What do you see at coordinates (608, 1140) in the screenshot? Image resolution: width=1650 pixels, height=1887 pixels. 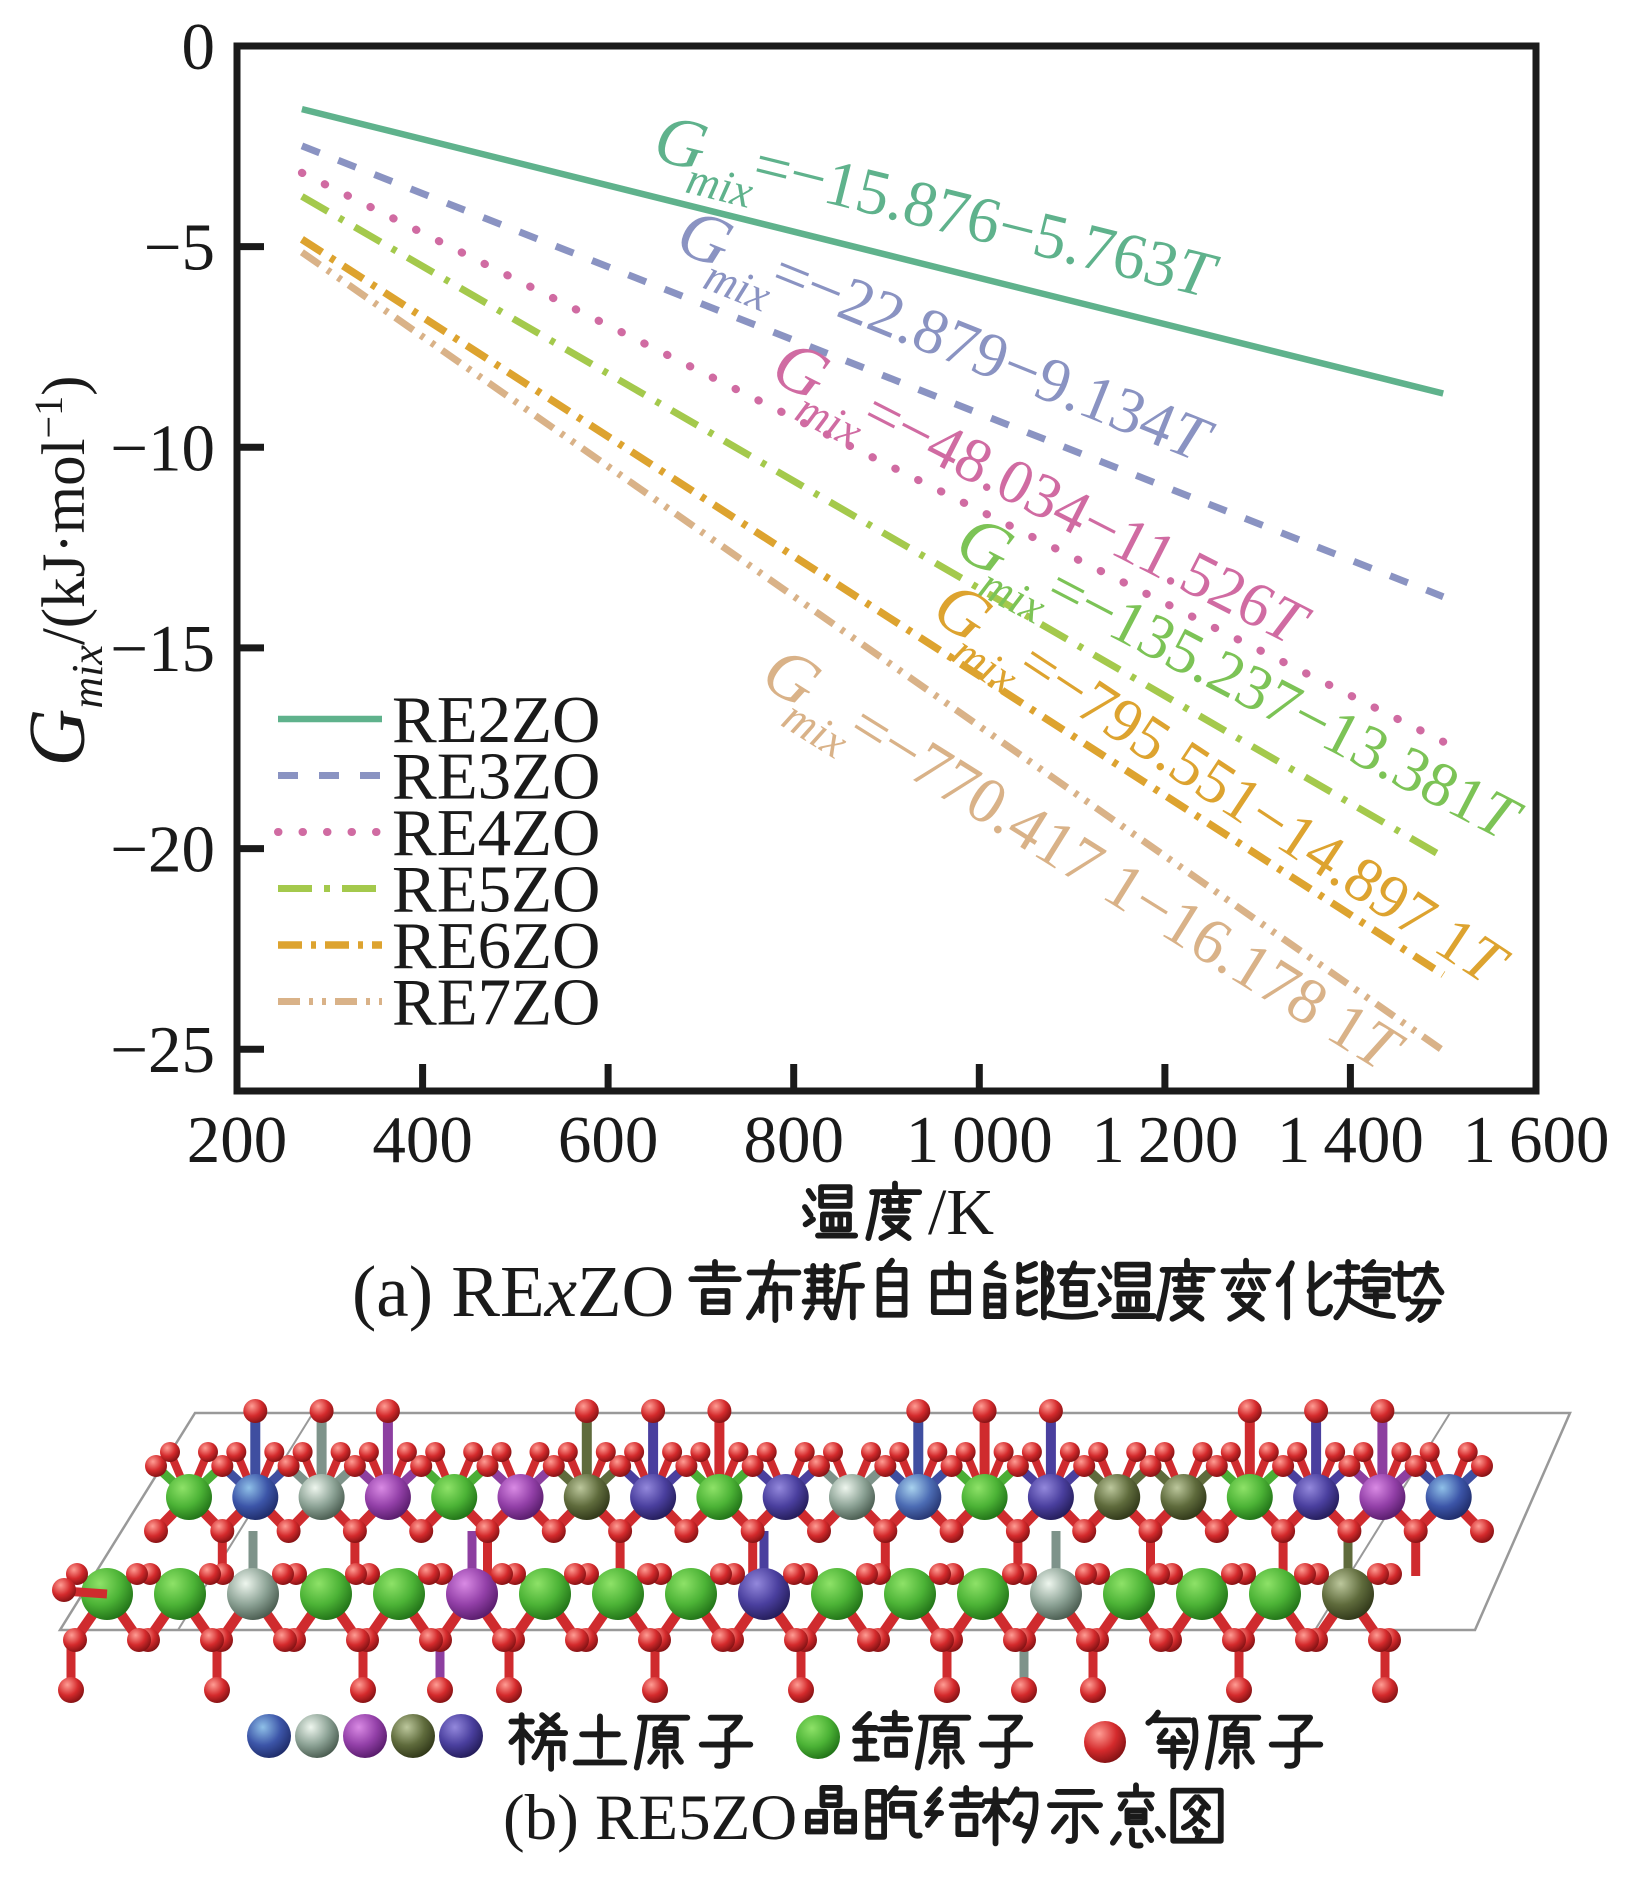 I see `svg-text: 600` at bounding box center [608, 1140].